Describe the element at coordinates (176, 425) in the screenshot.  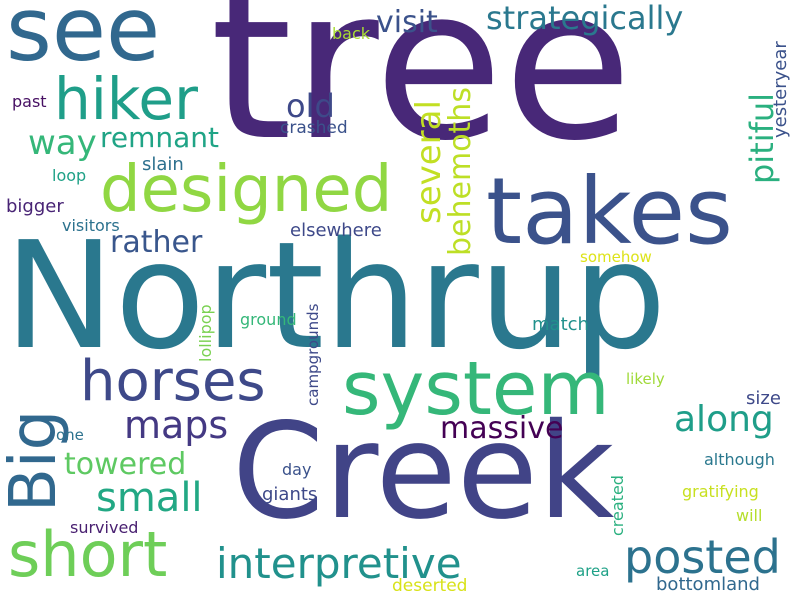
I see `word-maps: maps` at that location.